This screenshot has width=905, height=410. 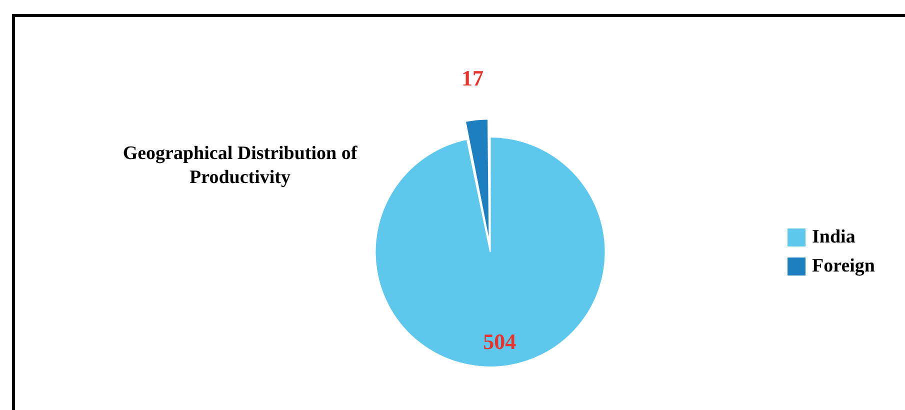 What do you see at coordinates (473, 78) in the screenshot?
I see `data-label: 17` at bounding box center [473, 78].